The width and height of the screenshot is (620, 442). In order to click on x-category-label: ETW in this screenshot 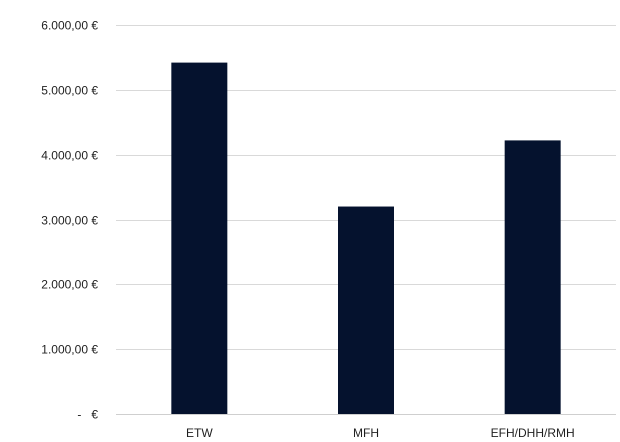, I will do `click(199, 433)`.